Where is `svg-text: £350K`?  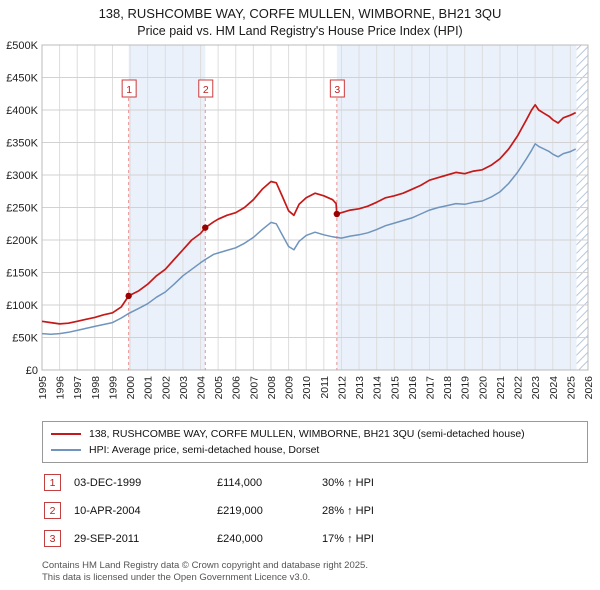 svg-text: £350K is located at coordinates (22, 144).